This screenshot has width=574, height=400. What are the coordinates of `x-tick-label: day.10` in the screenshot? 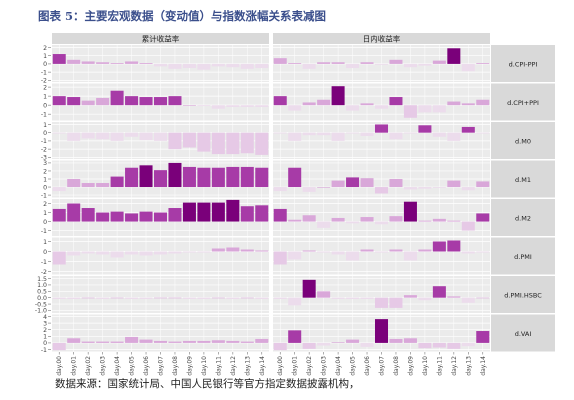 It's located at (204, 366).